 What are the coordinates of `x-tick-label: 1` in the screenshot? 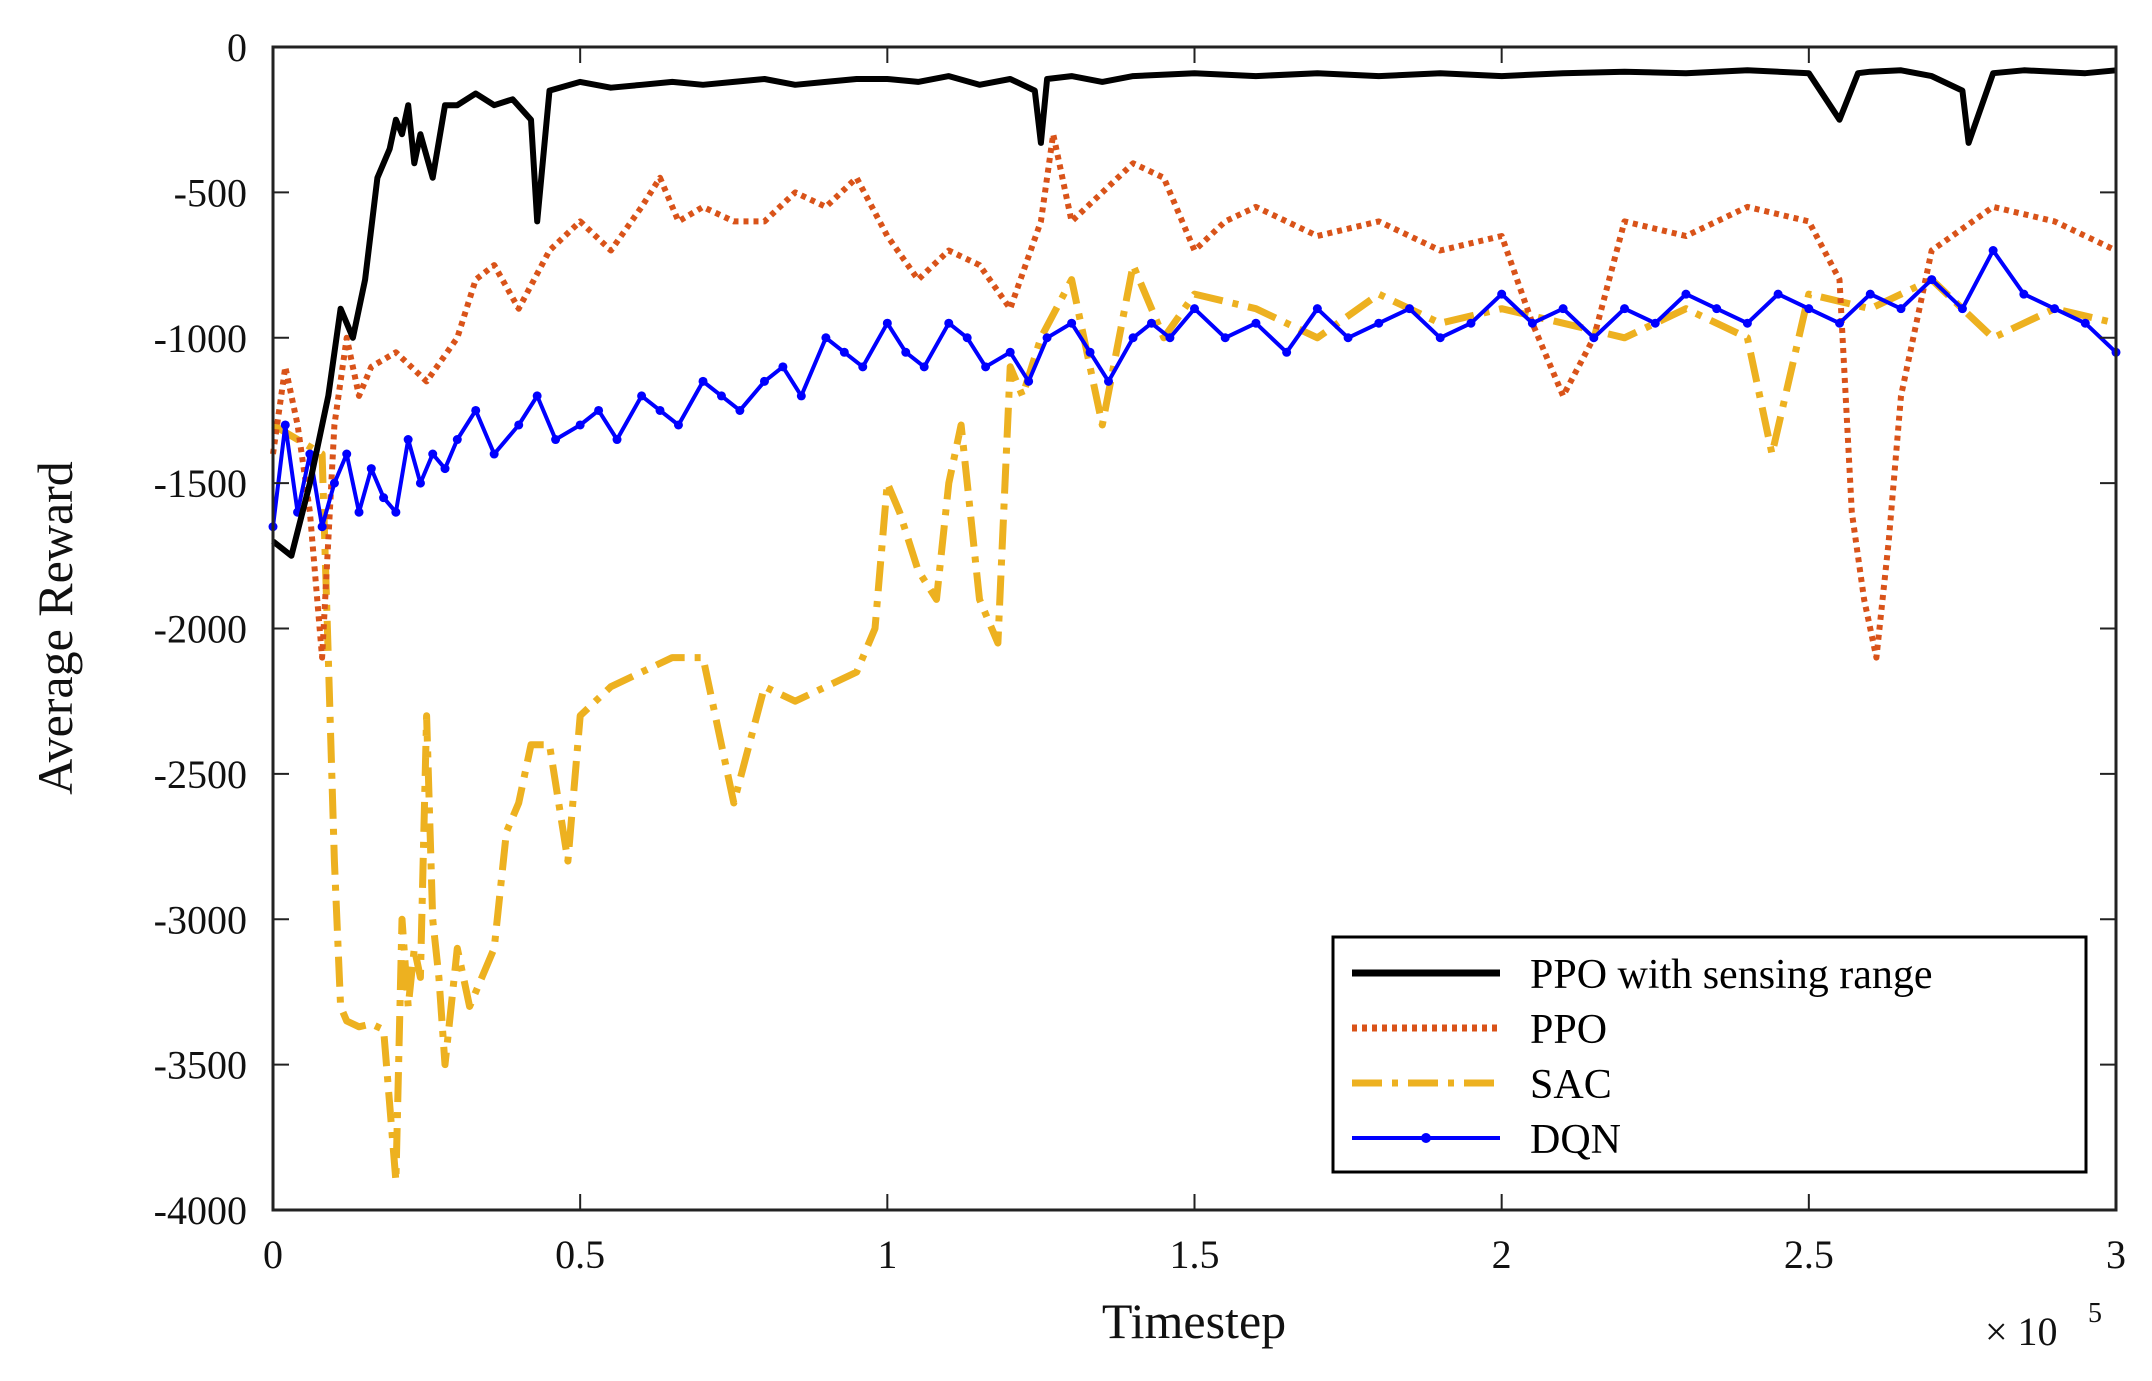 It's located at (887, 1254).